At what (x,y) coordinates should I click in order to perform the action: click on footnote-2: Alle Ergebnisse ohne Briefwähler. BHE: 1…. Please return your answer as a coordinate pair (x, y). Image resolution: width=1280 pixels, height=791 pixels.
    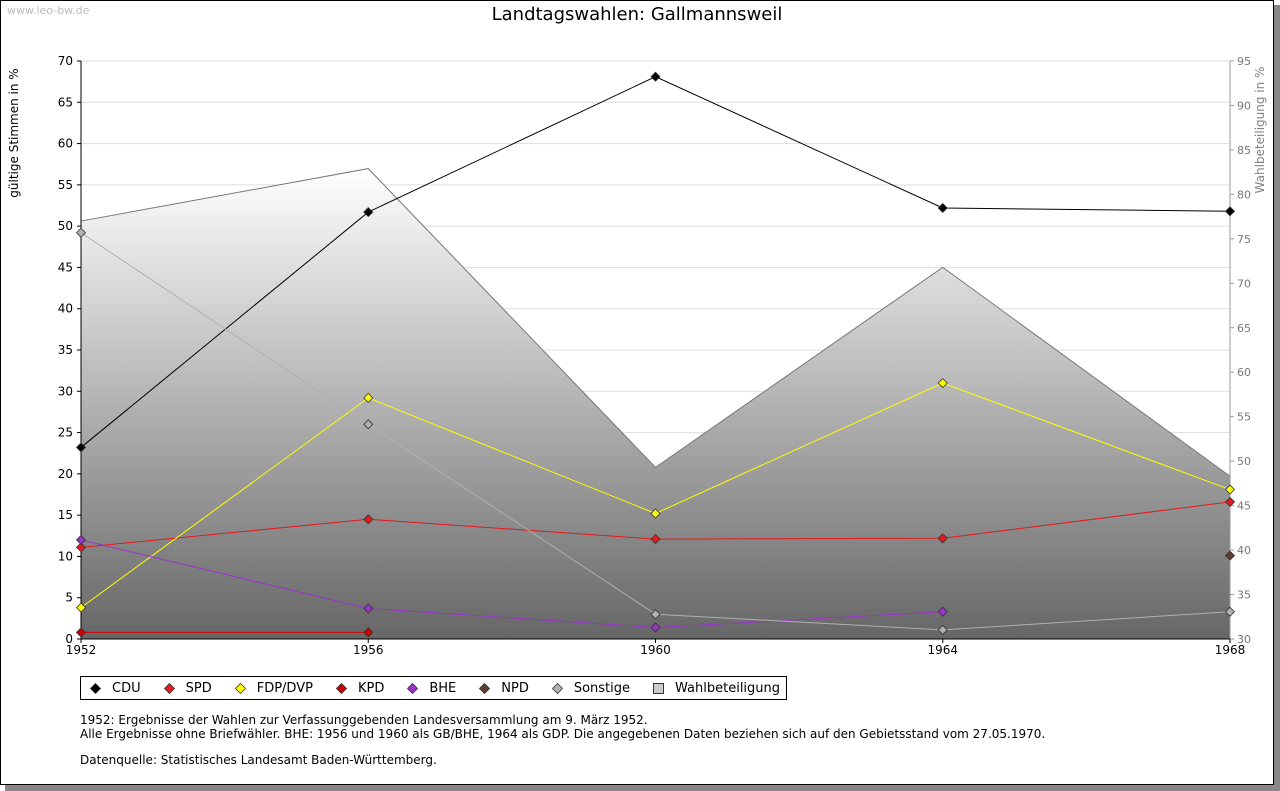
    Looking at the image, I should click on (563, 734).